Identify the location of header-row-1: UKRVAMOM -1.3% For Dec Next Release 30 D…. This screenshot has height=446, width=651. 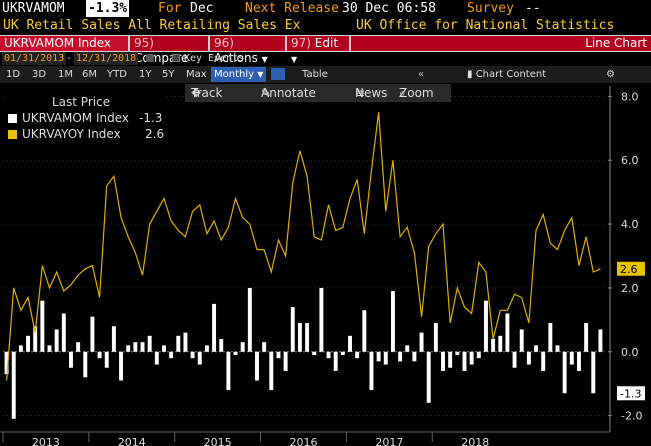
(325, 8).